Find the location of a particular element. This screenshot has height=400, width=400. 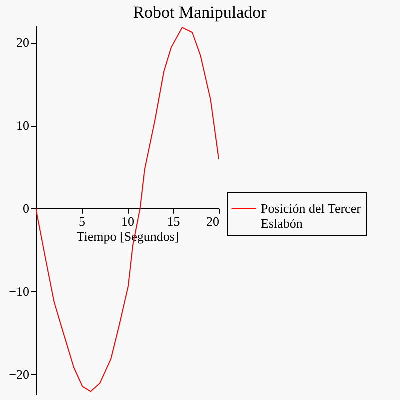

x-tick-label: 20 is located at coordinates (213, 221).